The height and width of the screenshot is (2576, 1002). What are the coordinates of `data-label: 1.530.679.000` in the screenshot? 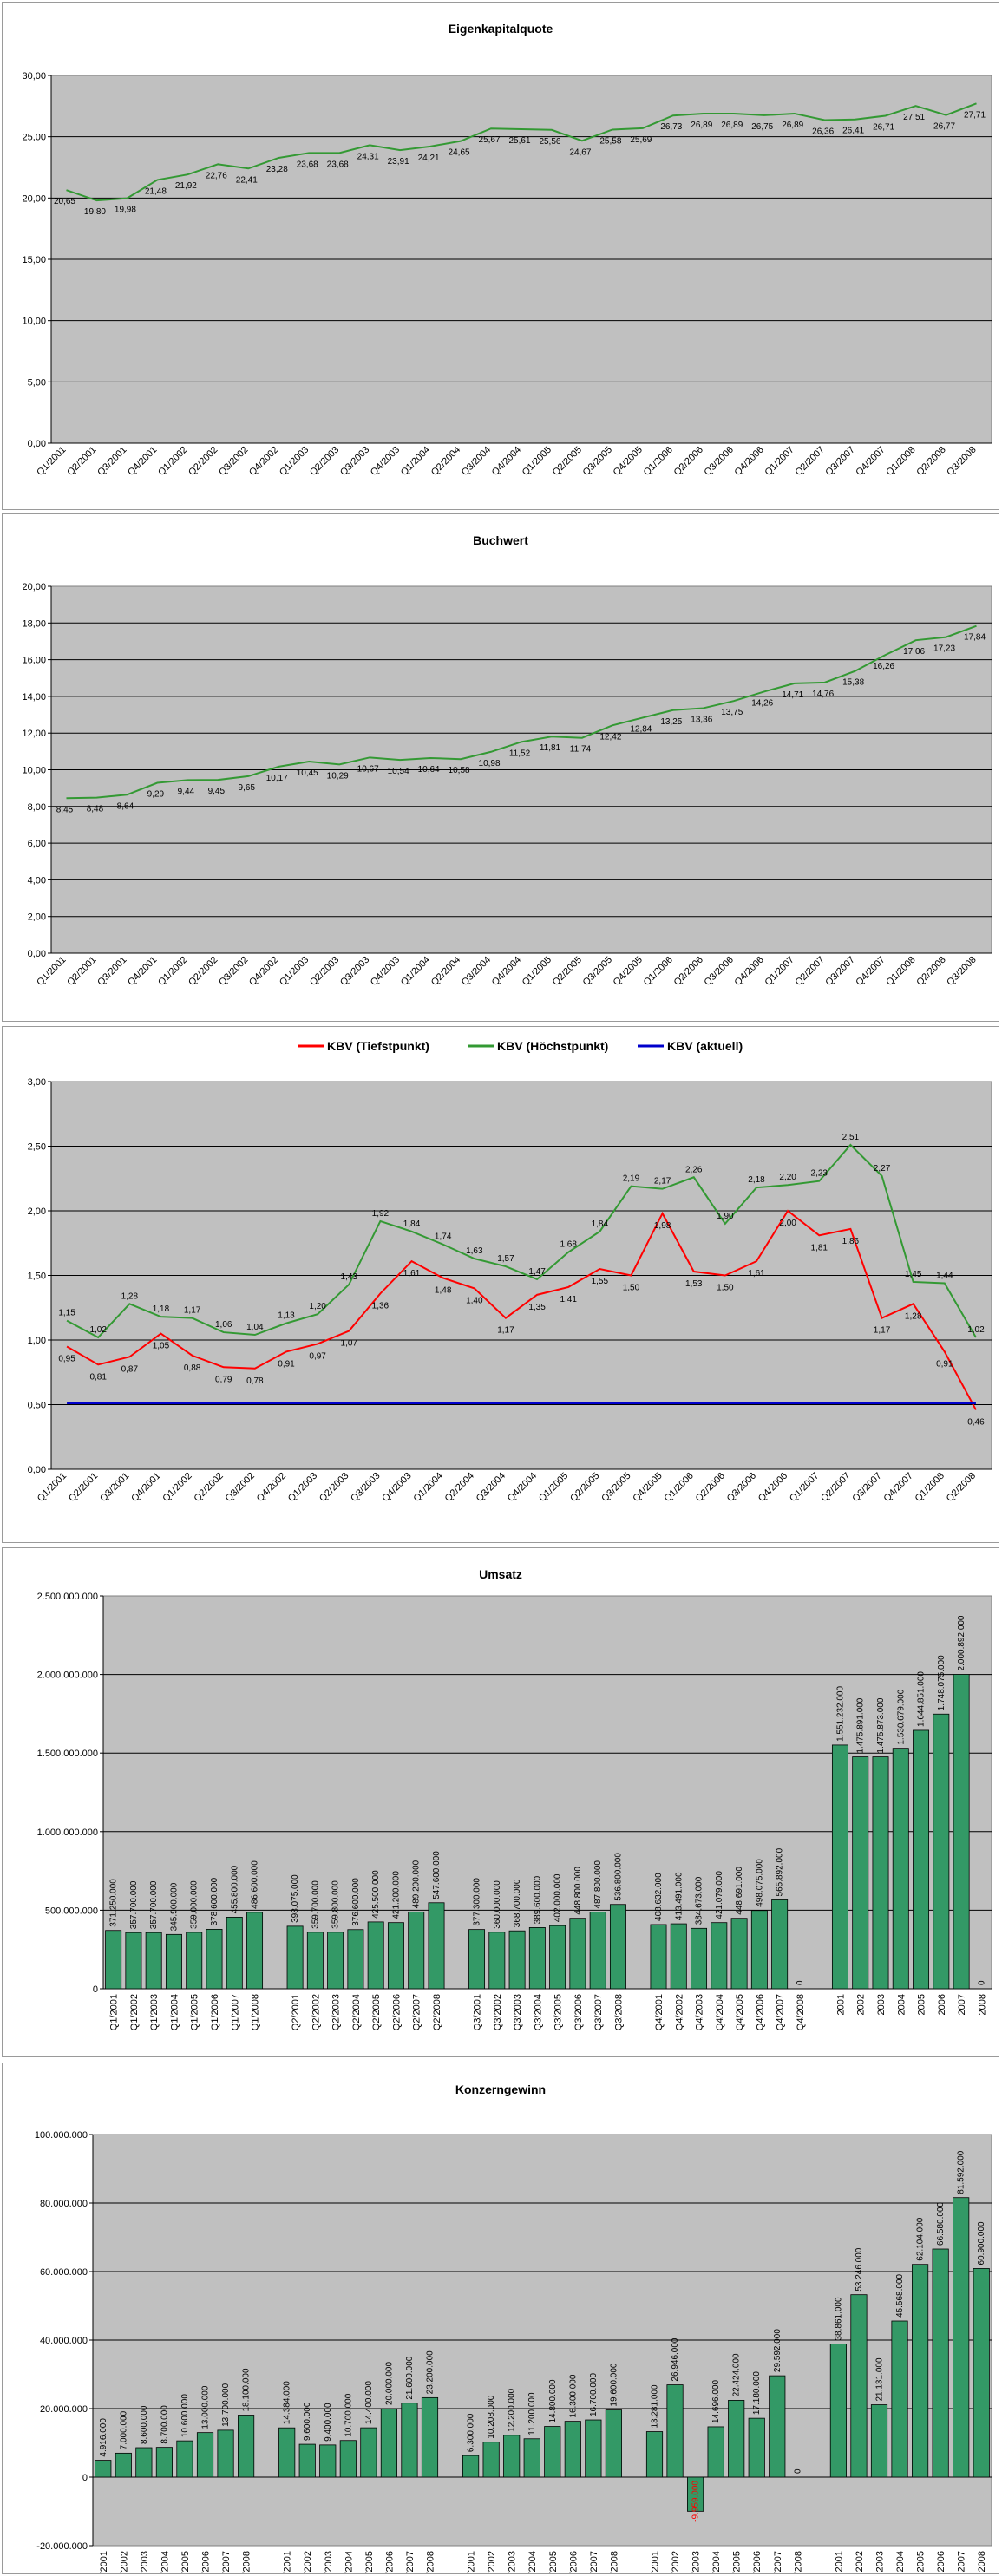 It's located at (901, 1716).